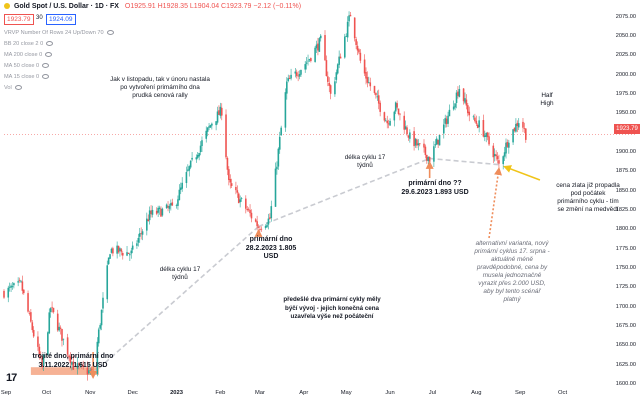 Image resolution: width=640 pixels, height=400 pixels. I want to click on indicator-vrvp: VRVP Number Of Rows 24 Up/Down 70, so click(59, 33).